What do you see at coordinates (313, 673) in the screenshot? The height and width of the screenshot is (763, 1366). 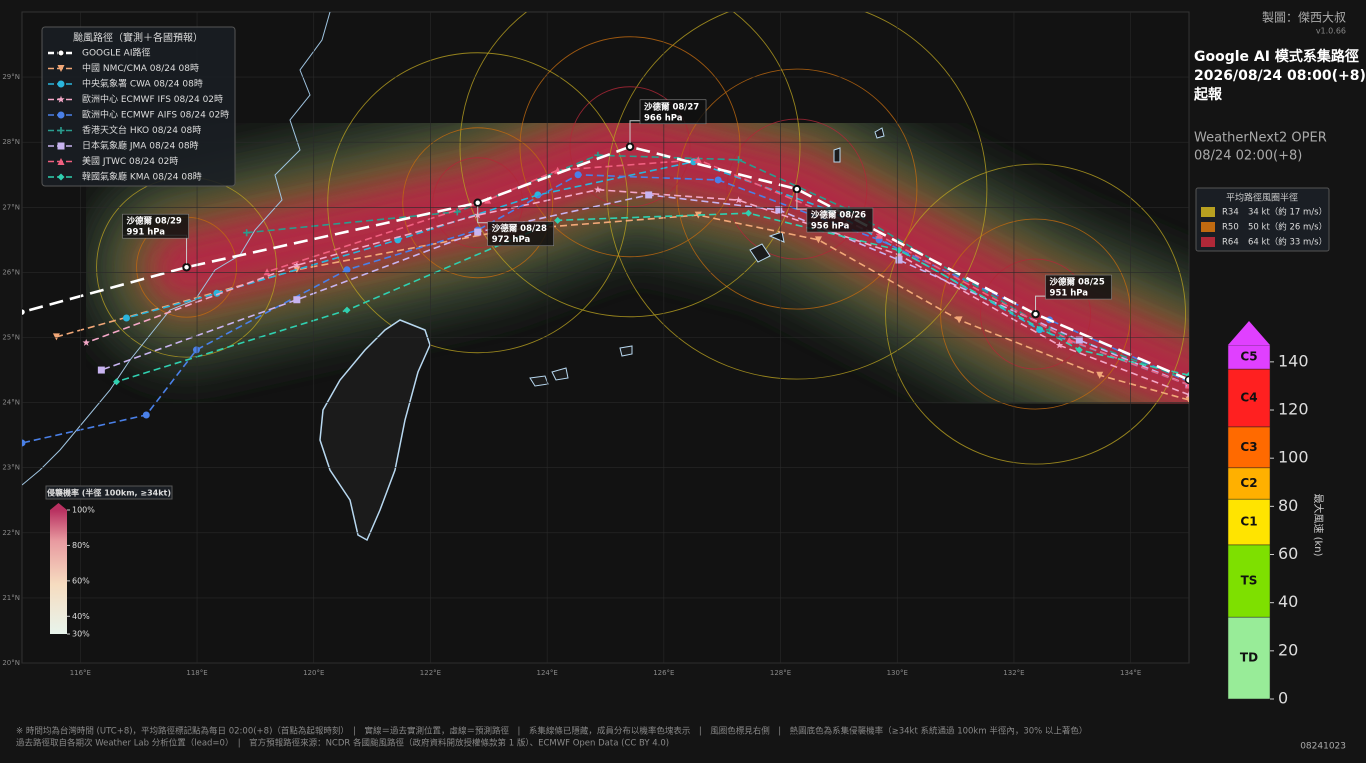 I see `x-tick-label: 120°E` at bounding box center [313, 673].